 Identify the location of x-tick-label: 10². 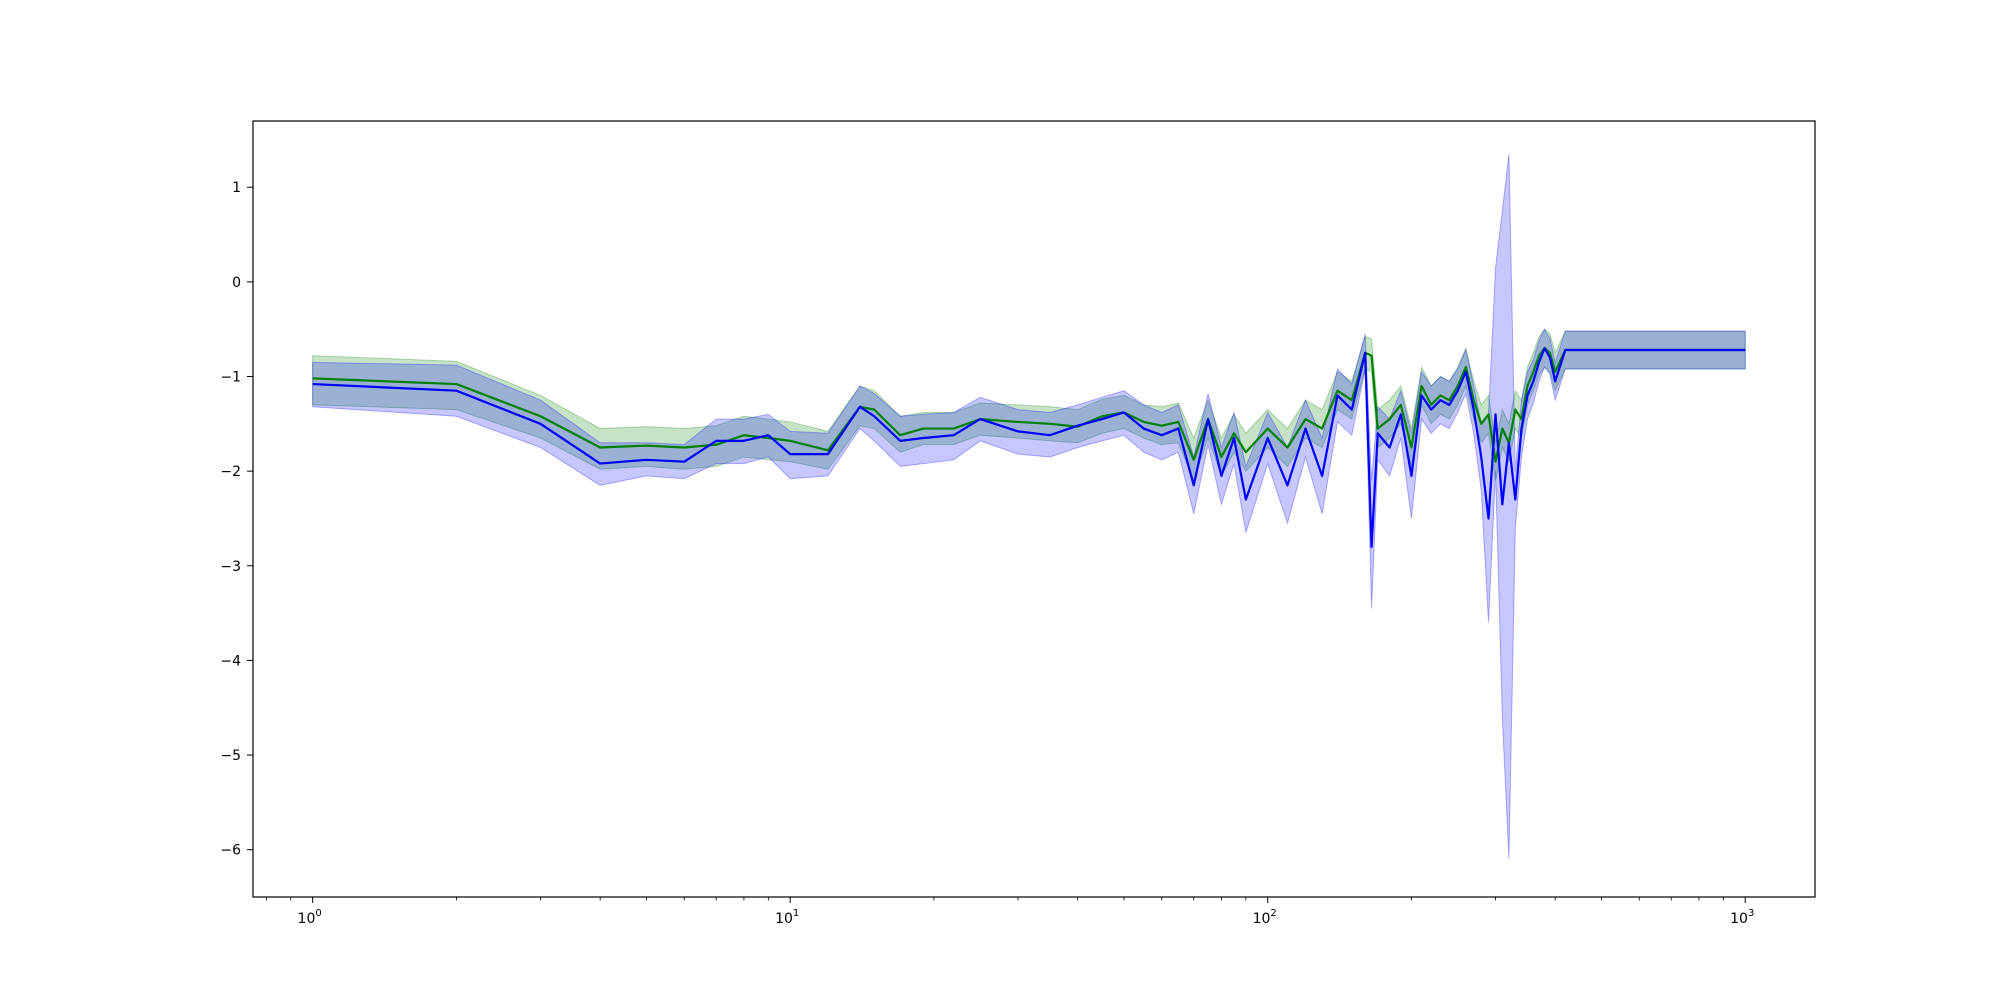
(1265, 917).